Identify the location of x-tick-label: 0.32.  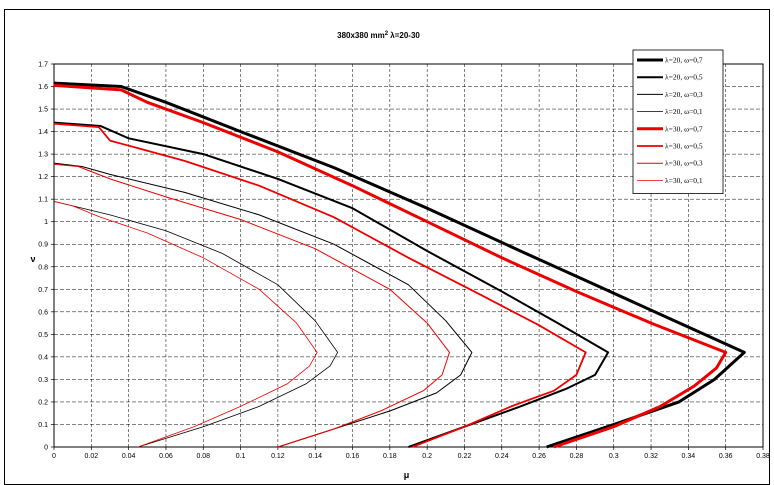
(651, 456).